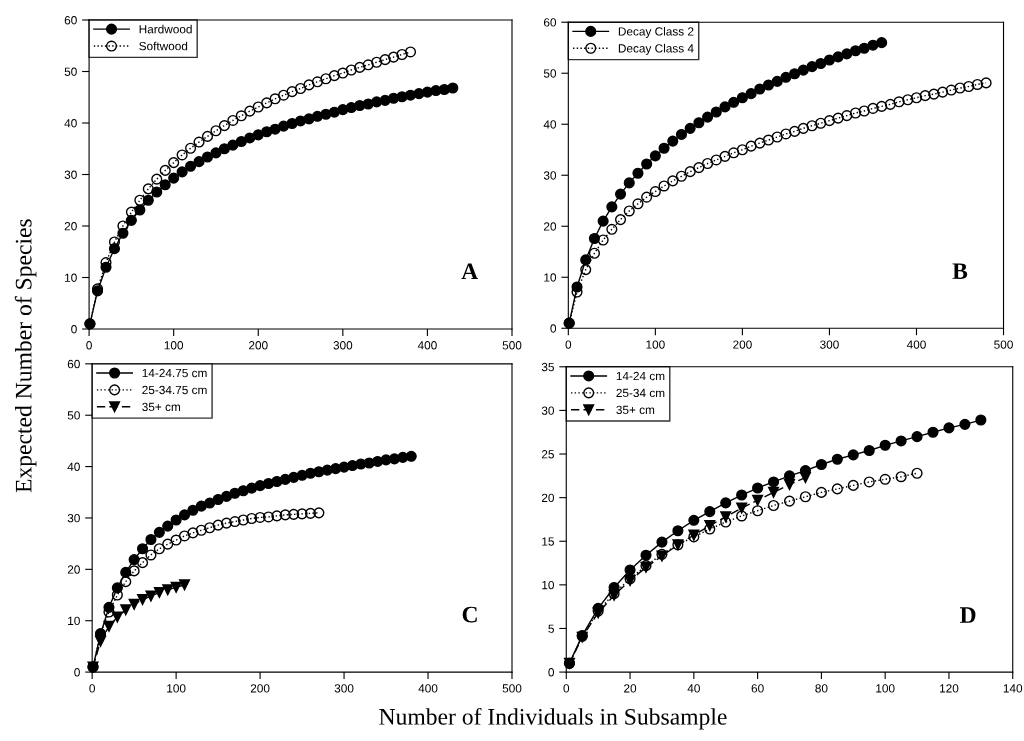  I want to click on y-tick-label: 35, so click(547, 367).